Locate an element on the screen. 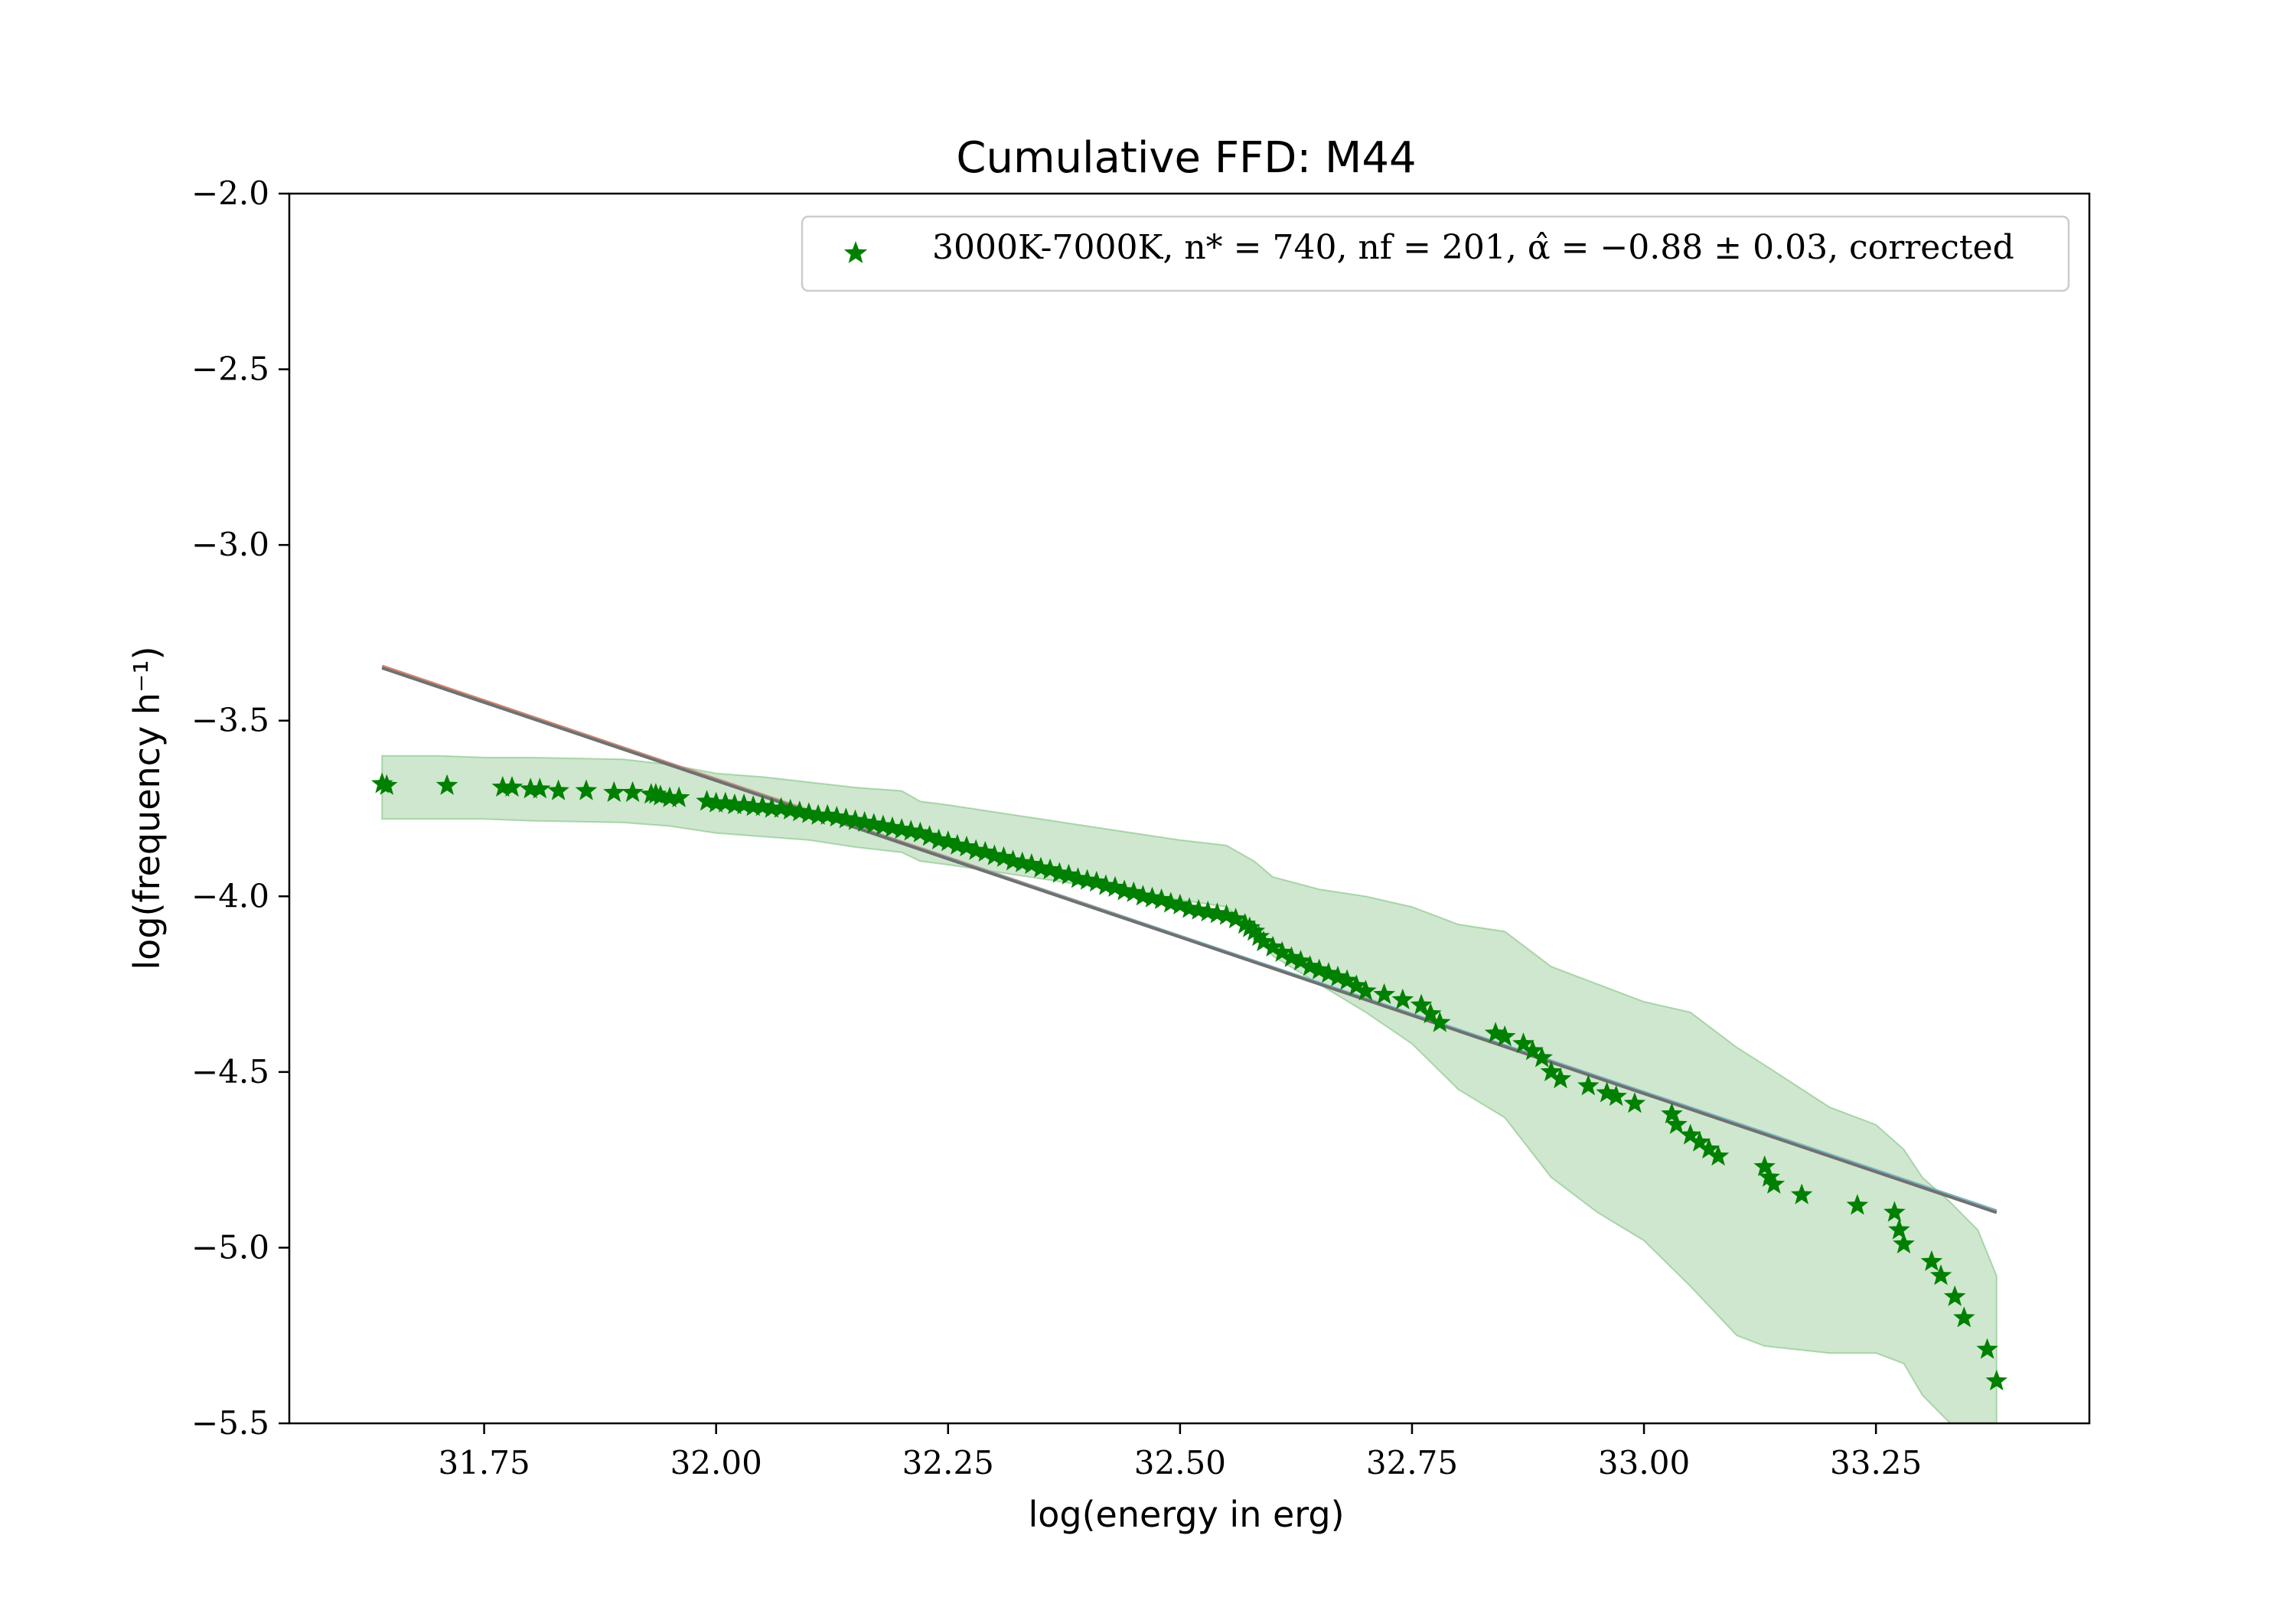  y-tick-label: −2.0 is located at coordinates (230, 193).